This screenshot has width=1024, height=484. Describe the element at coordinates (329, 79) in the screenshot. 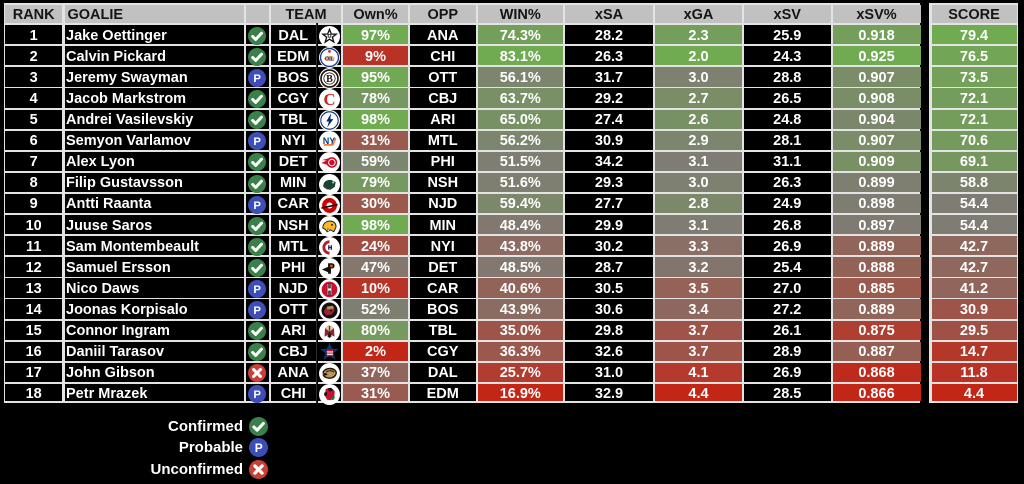

I see `svg-text: B` at that location.